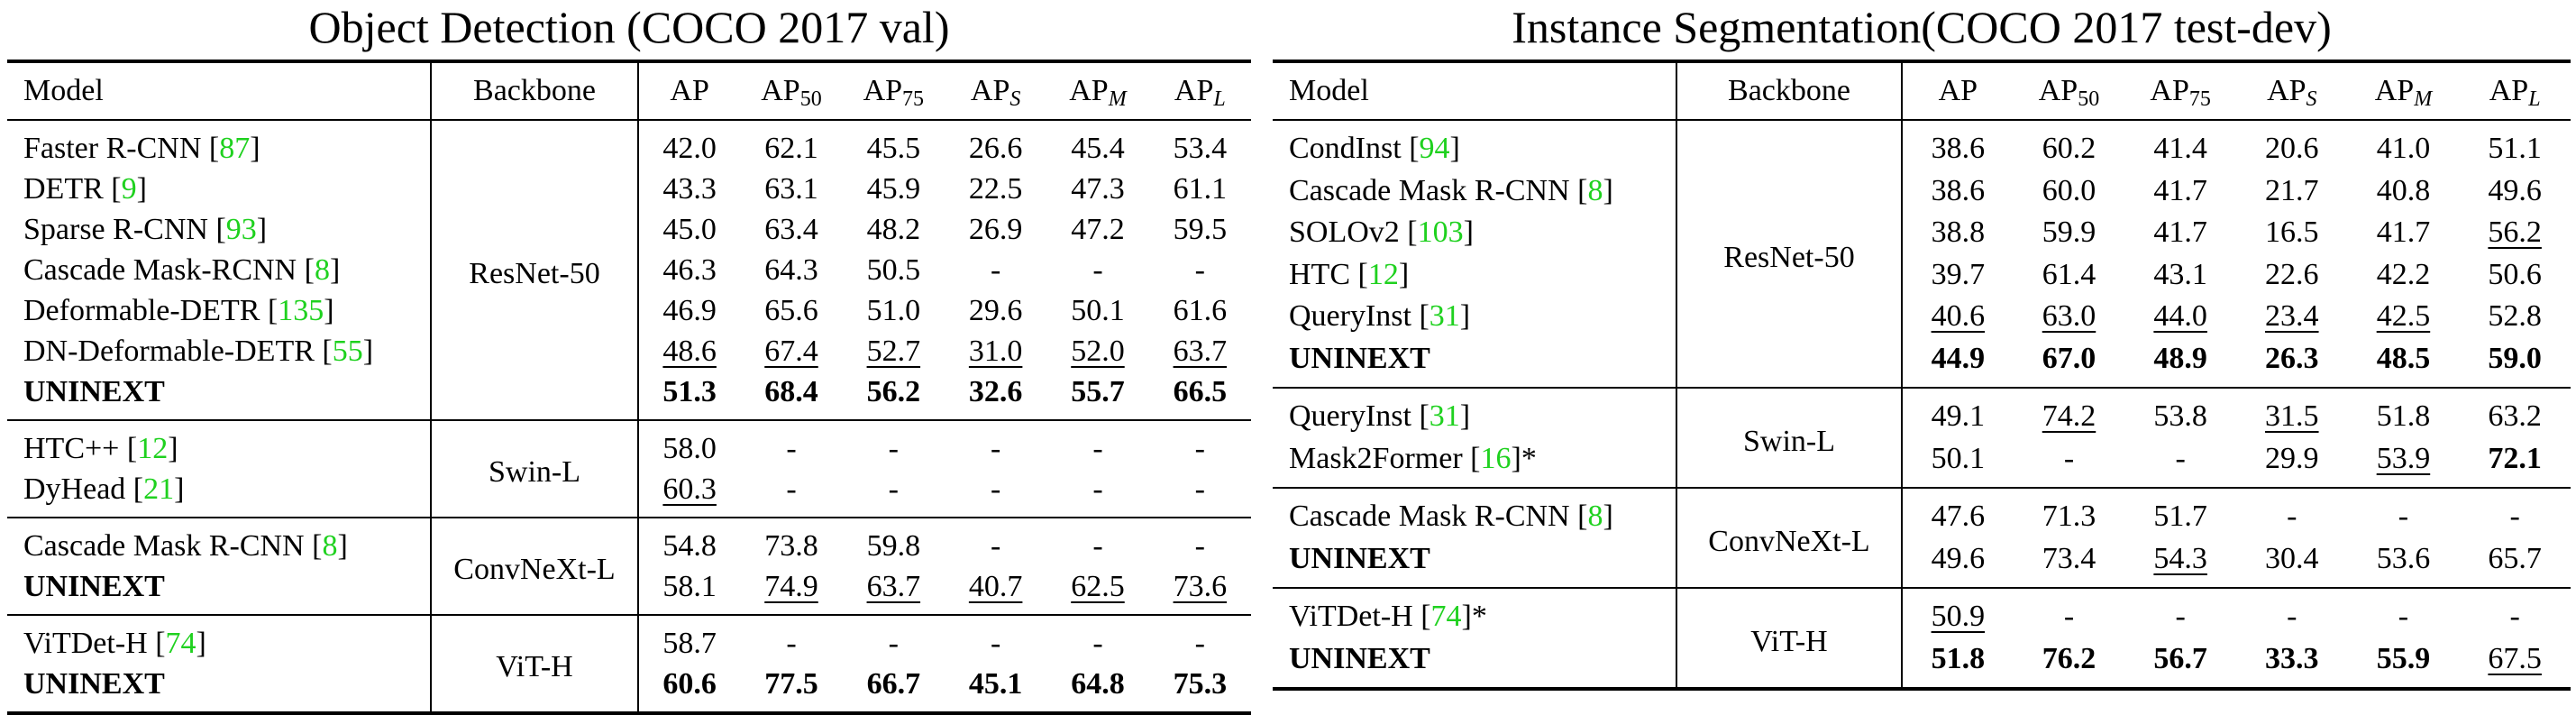 The height and width of the screenshot is (715, 2576). What do you see at coordinates (1922, 663) in the screenshot?
I see `table-row: UNINEXT 51.8 76.2 56.7 33.3 55.9 67.5` at bounding box center [1922, 663].